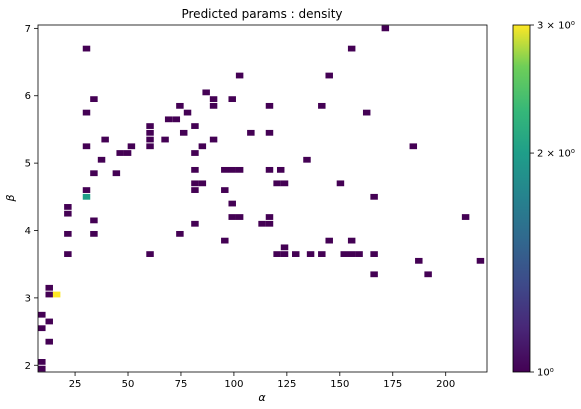  Describe the element at coordinates (339, 384) in the screenshot. I see `x-tick-label: 150` at that location.